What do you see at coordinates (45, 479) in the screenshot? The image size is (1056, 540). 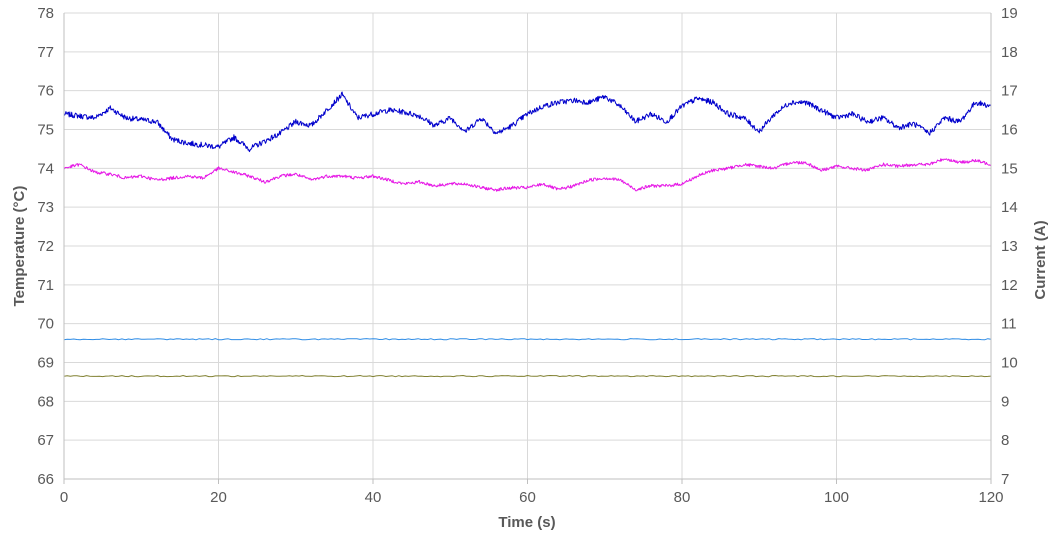 I see `y-tick-label: 66` at bounding box center [45, 479].